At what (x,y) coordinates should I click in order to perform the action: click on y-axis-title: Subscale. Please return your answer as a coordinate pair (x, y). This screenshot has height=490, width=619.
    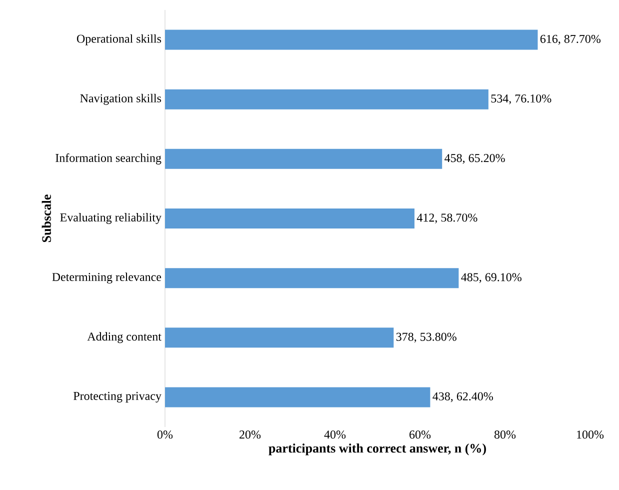
    Looking at the image, I should click on (46, 218).